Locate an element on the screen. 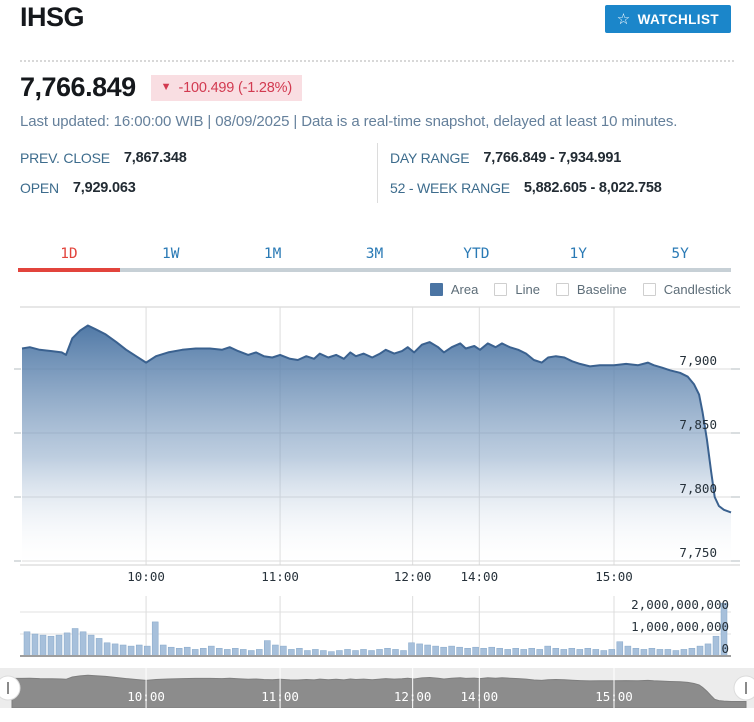  watchlist-button: ☆ WATCHLIST is located at coordinates (667, 19).